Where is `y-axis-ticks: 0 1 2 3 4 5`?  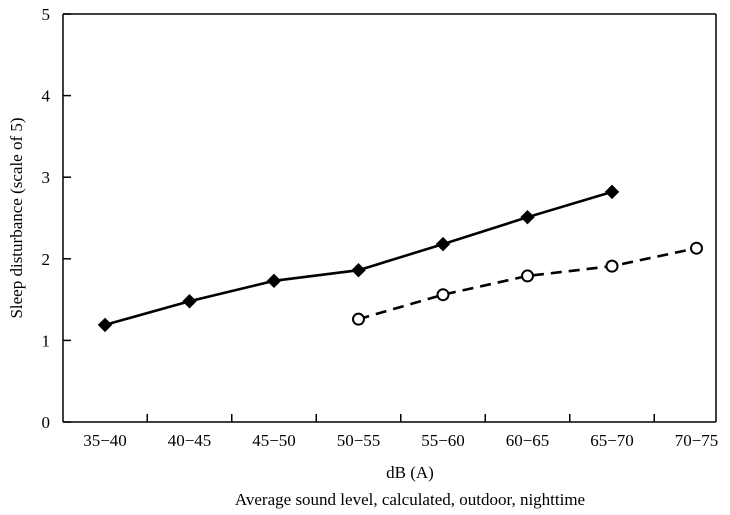 y-axis-ticks: 0 1 2 3 4 5 is located at coordinates (56, 218).